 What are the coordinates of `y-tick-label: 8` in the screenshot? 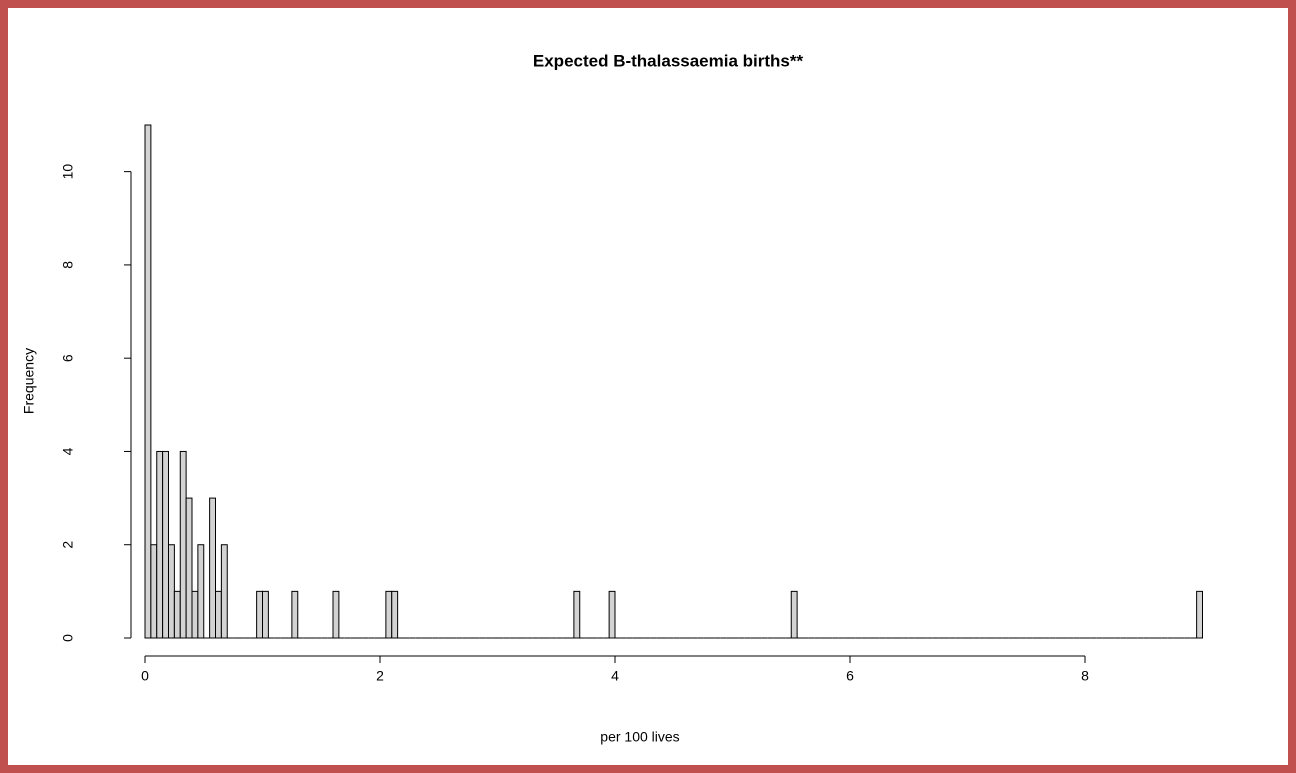 It's located at (68, 265).